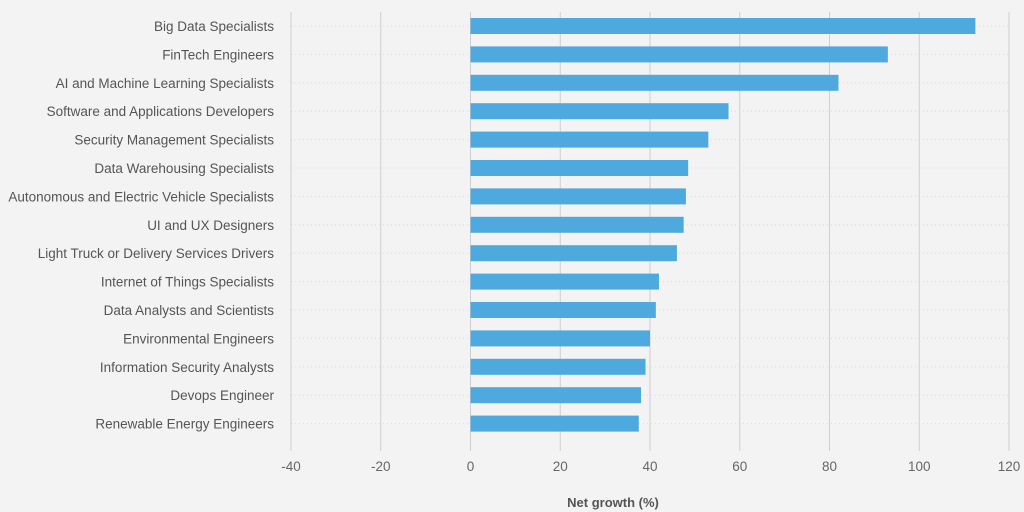 This screenshot has height=512, width=1024. I want to click on category-label: Internet of Things Specialists, so click(187, 282).